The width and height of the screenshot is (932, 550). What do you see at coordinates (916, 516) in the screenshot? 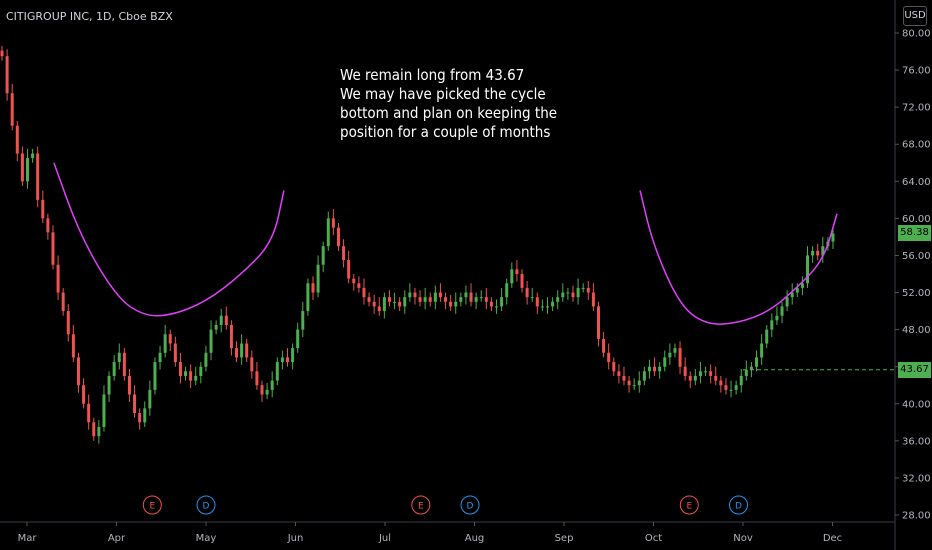
I see `y-tick-label: 28.00` at bounding box center [916, 516].